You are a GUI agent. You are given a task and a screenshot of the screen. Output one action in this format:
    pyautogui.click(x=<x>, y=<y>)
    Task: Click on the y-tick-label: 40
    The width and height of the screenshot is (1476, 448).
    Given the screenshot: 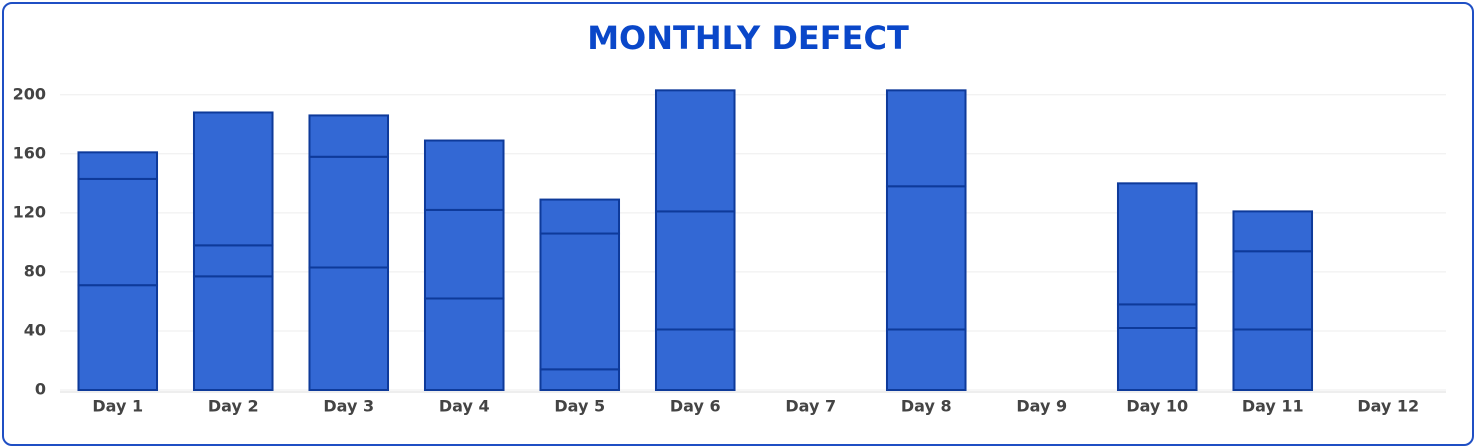 What is the action you would take?
    pyautogui.click(x=35, y=329)
    